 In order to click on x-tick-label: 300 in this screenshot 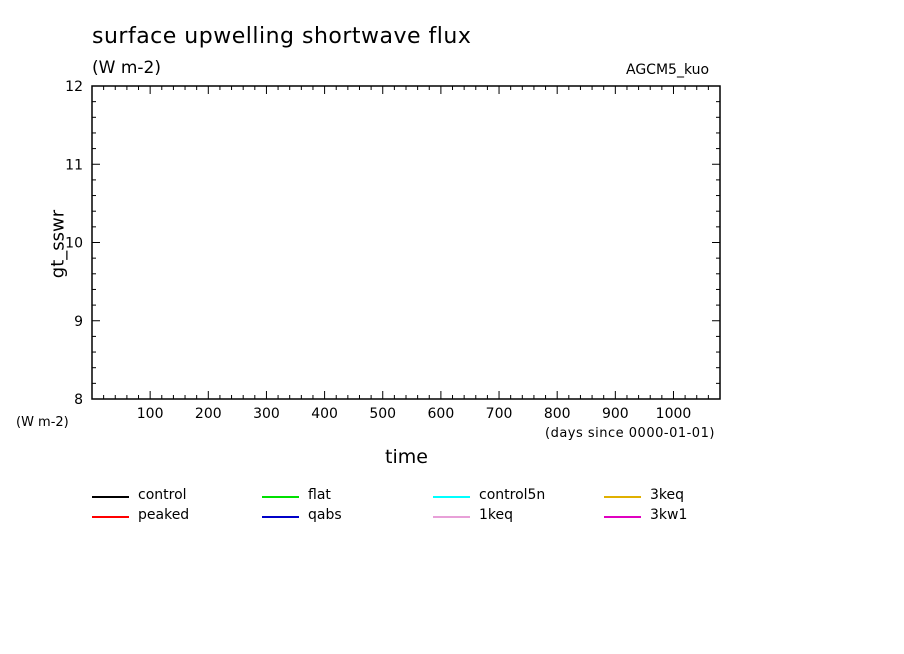, I will do `click(266, 414)`.